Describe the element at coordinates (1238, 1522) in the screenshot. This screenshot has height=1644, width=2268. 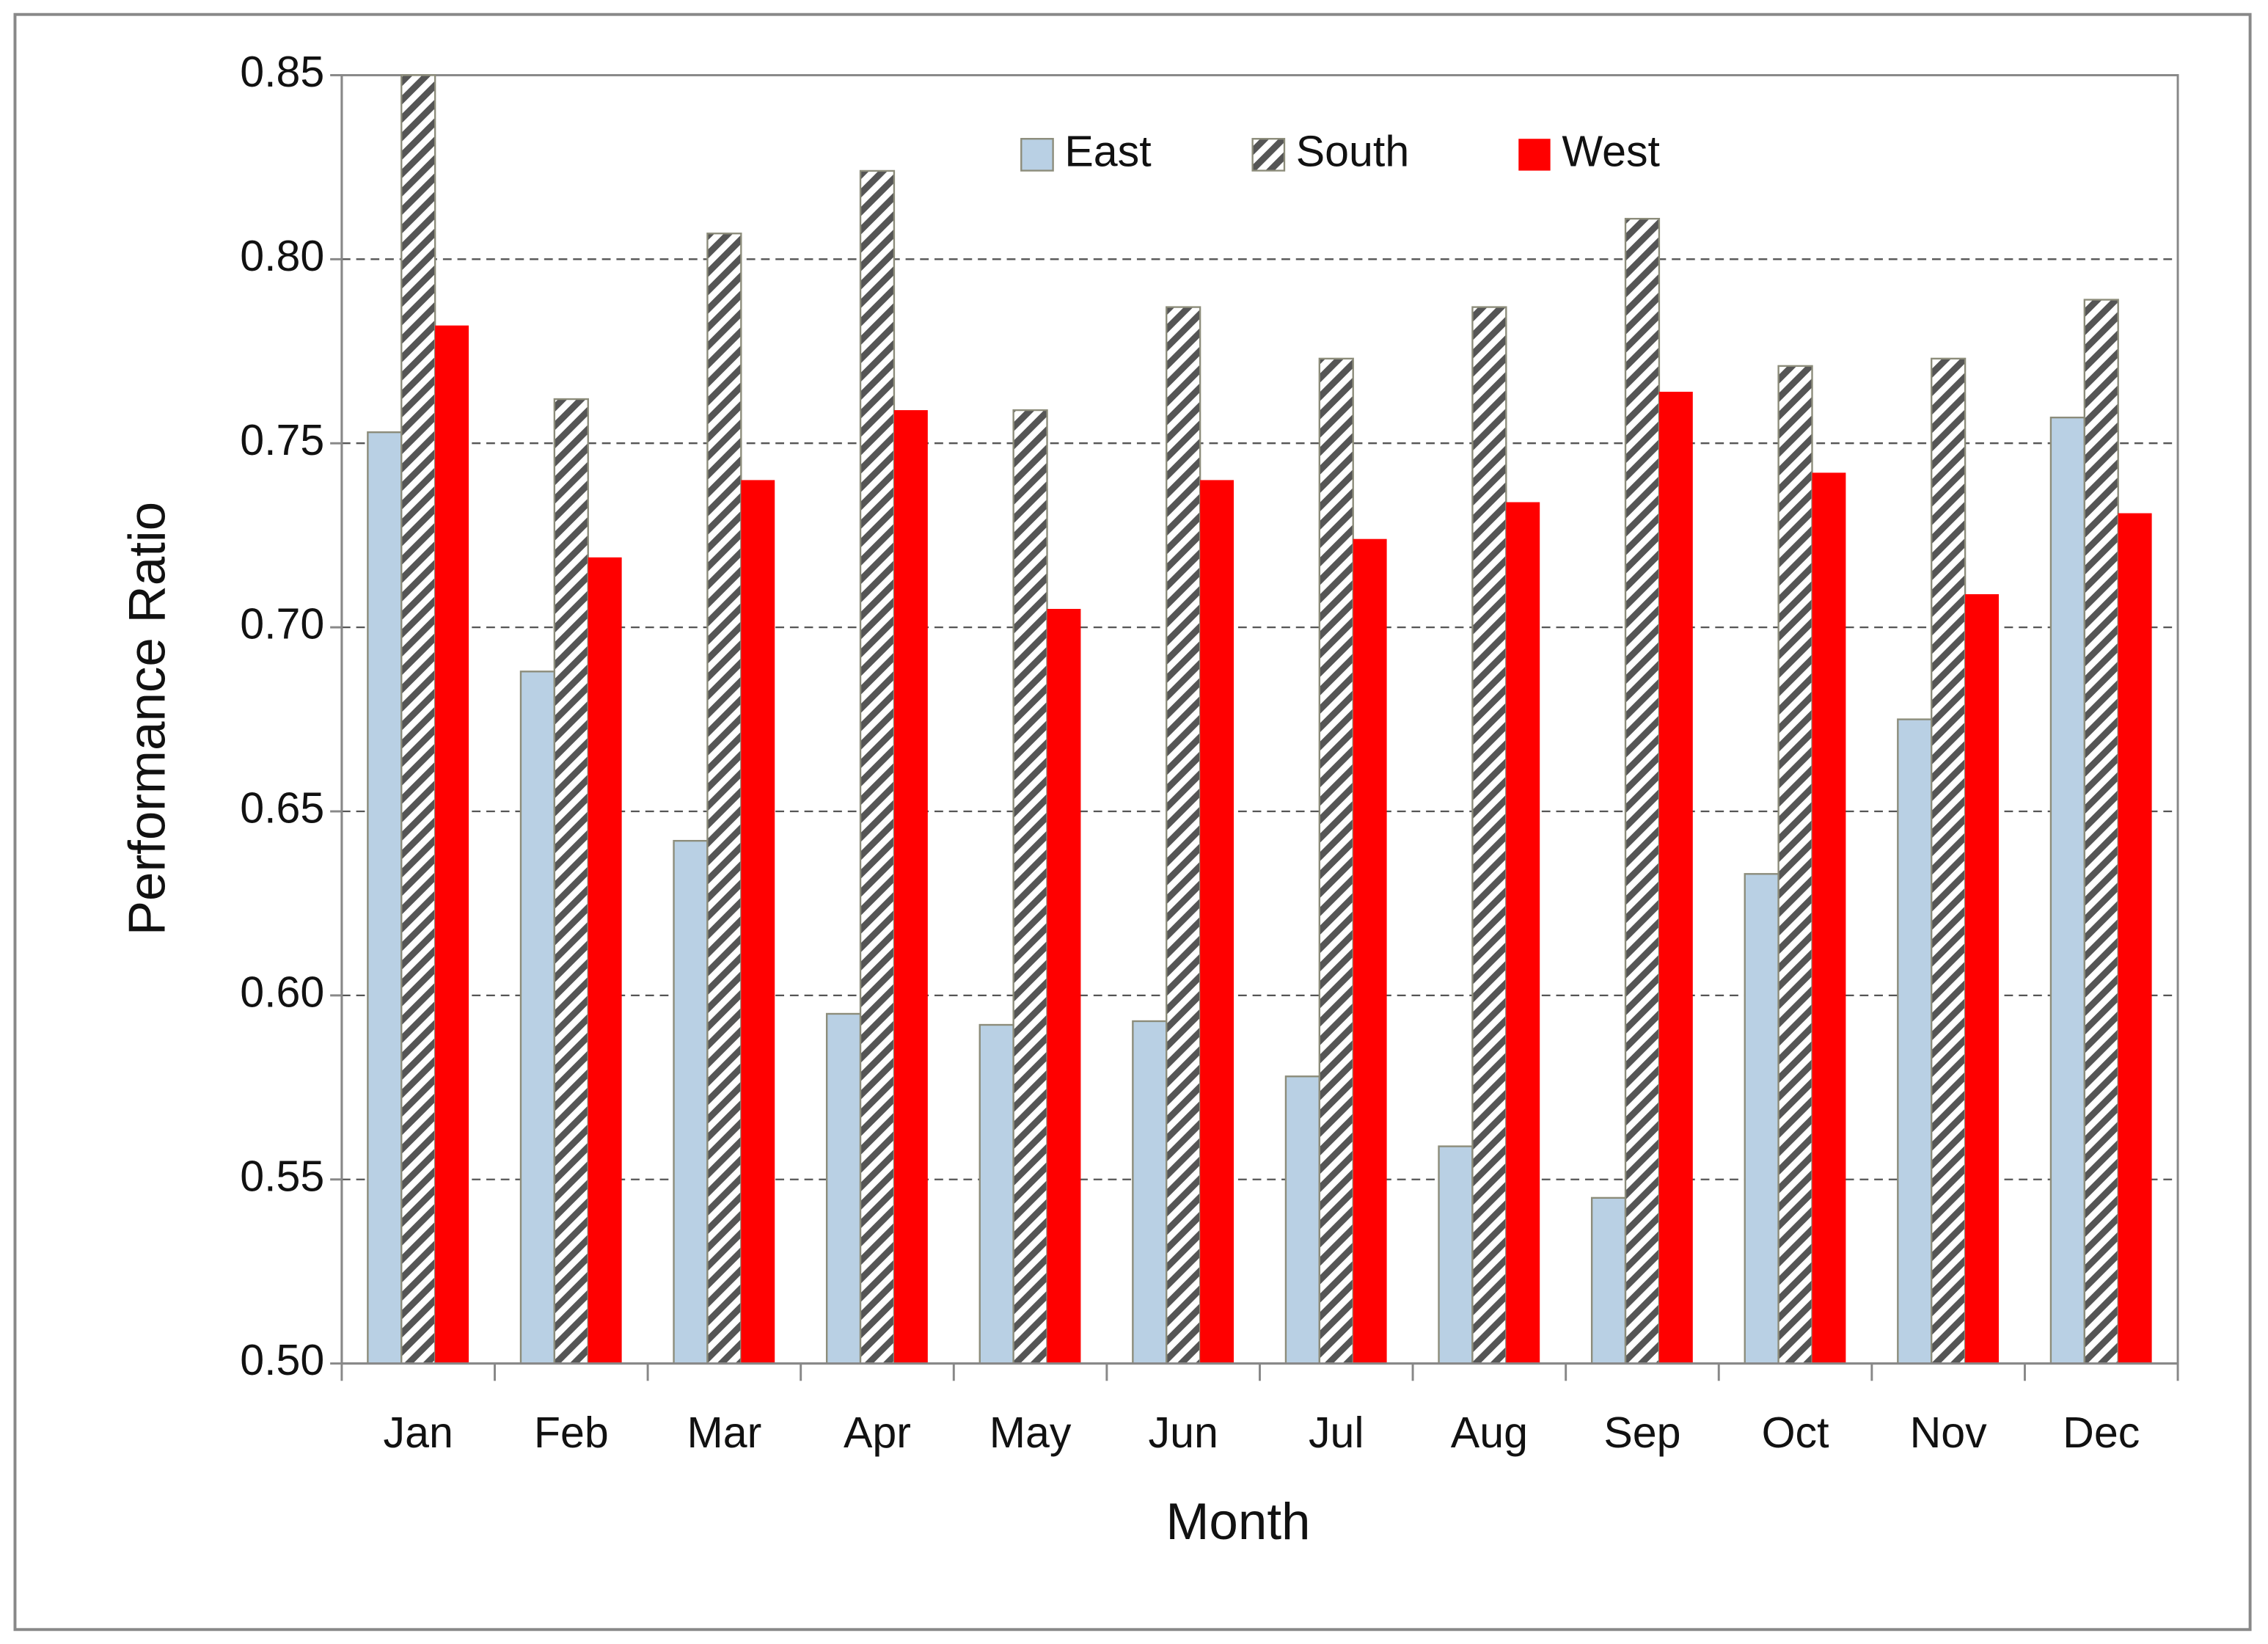
I see `x-axis-title: Month` at that location.